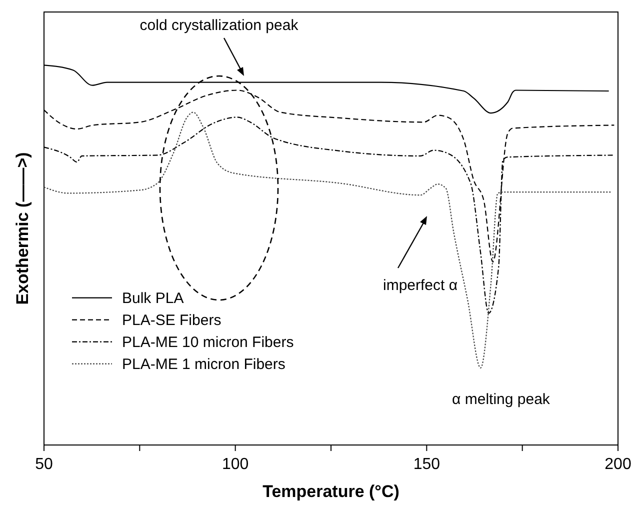  Describe the element at coordinates (501, 399) in the screenshot. I see `annotation: α melting peak` at that location.